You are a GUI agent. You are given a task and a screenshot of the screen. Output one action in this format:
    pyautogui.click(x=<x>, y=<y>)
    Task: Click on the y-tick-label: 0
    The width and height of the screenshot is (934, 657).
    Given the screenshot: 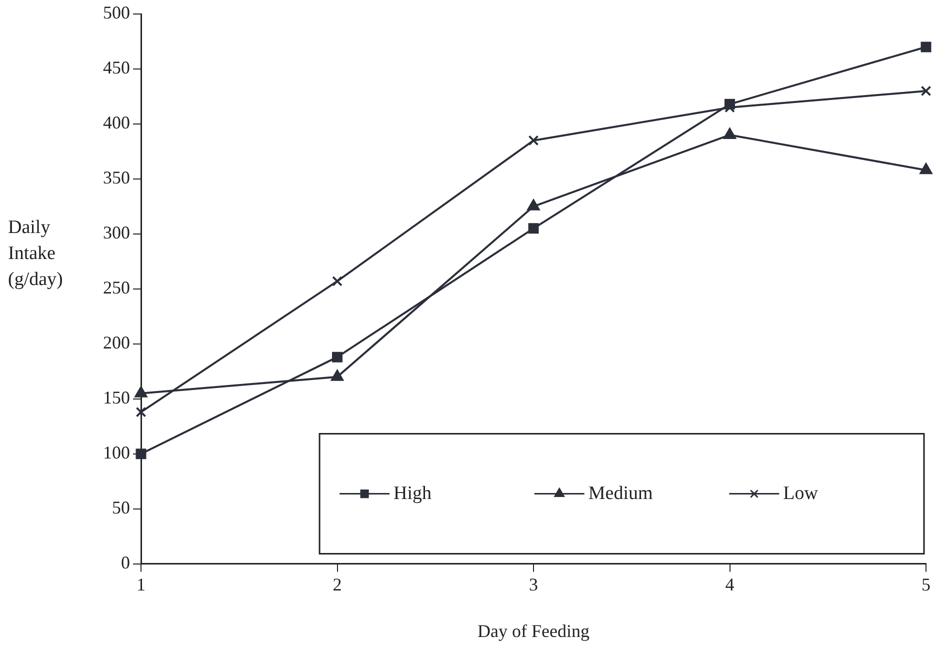 What is the action you would take?
    pyautogui.click(x=125, y=562)
    